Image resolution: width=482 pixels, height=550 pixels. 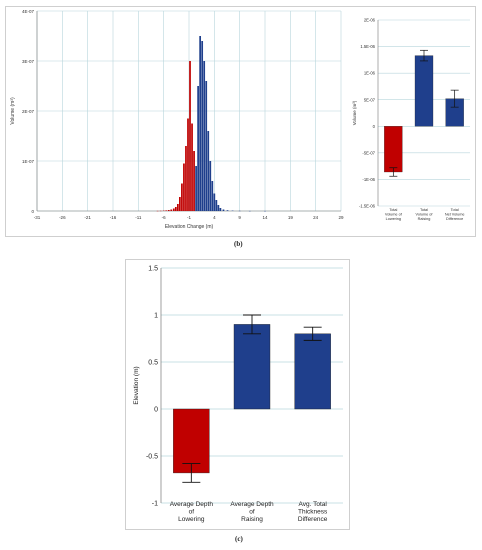 I want to click on y-tick-label: 5E-07, so click(x=370, y=99).